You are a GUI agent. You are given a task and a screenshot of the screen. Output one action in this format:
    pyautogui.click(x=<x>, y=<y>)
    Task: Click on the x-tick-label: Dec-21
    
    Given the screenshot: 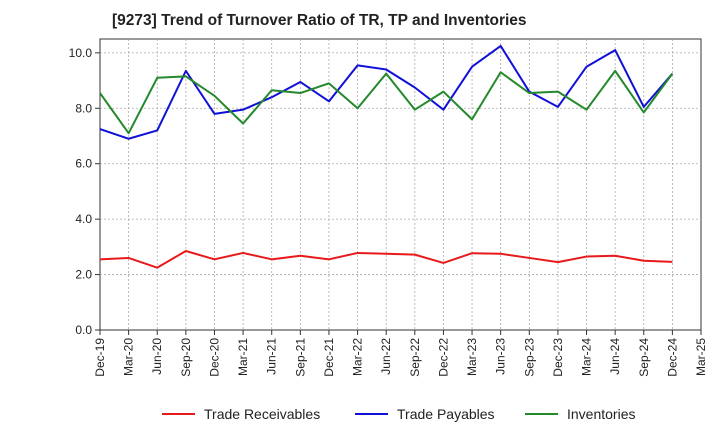 What is the action you would take?
    pyautogui.click(x=329, y=357)
    